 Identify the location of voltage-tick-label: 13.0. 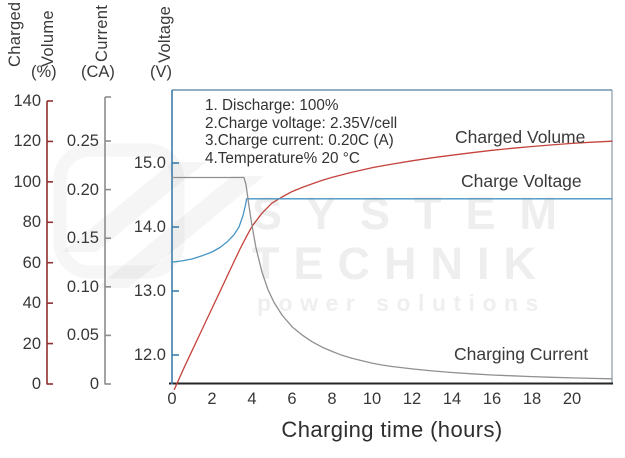
(149, 291).